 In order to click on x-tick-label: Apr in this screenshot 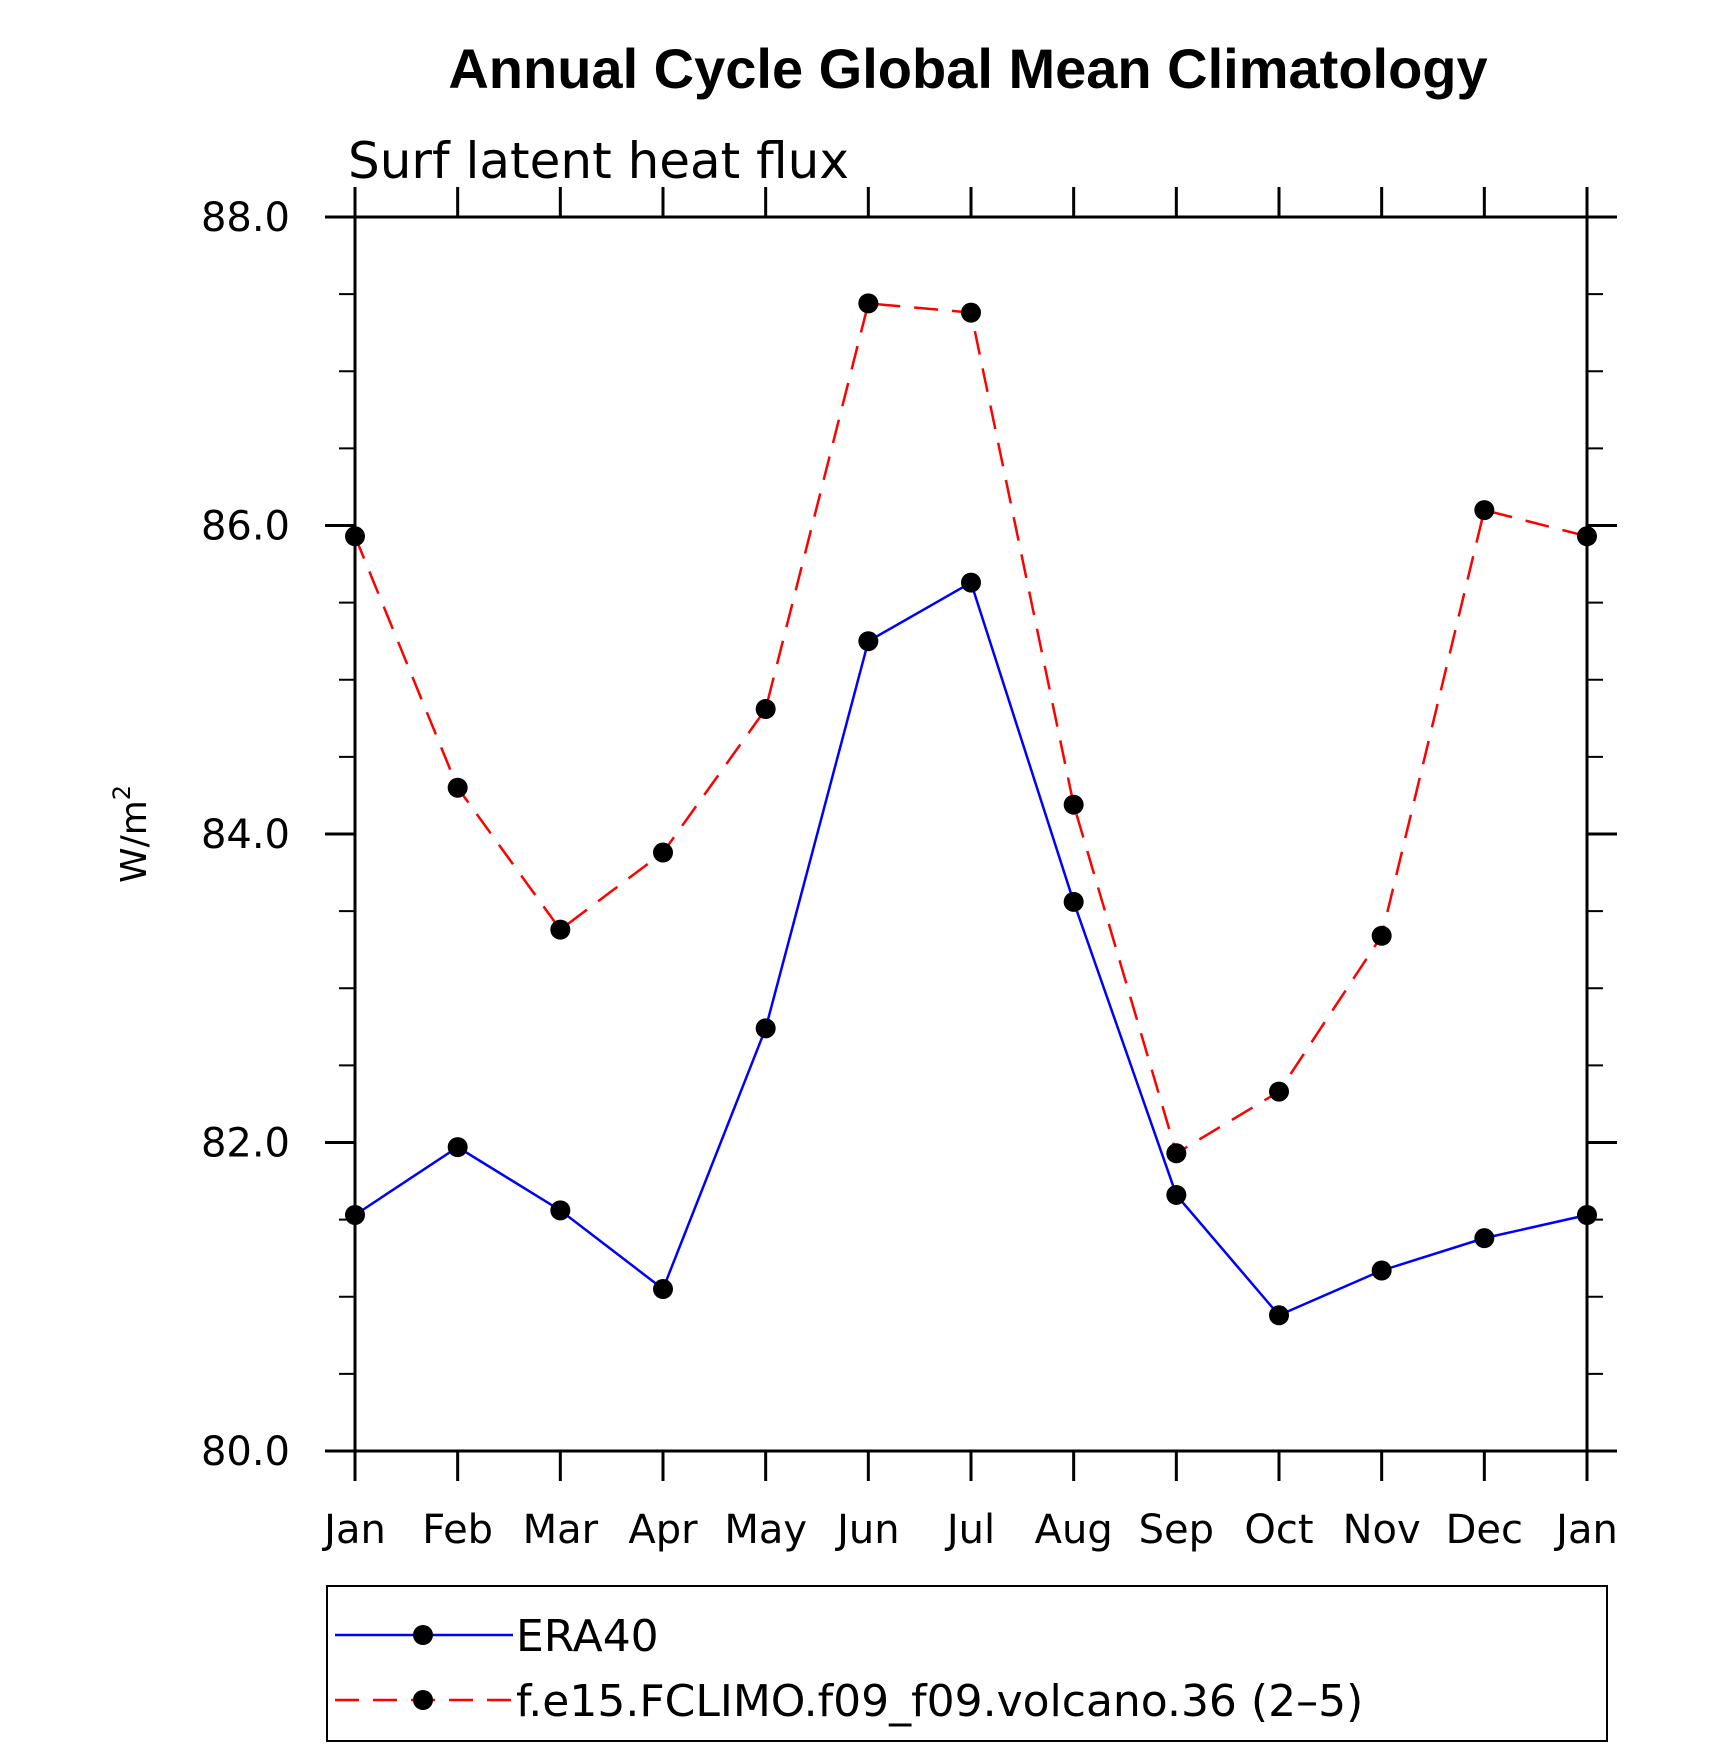, I will do `click(663, 1530)`.